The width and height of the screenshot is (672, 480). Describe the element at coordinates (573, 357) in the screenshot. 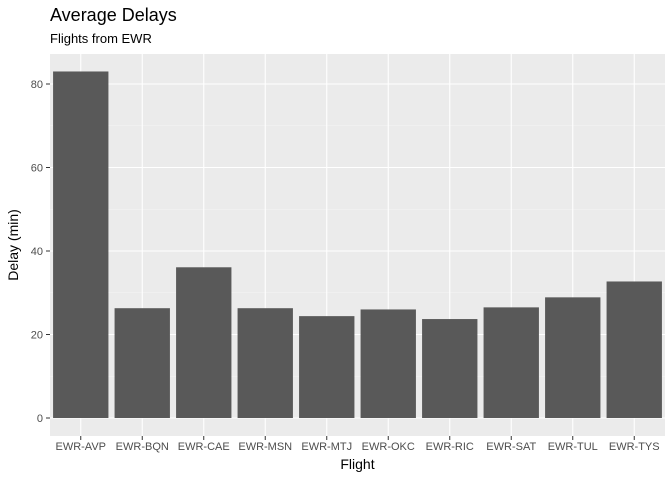

I see `bar-ewr-tul` at that location.